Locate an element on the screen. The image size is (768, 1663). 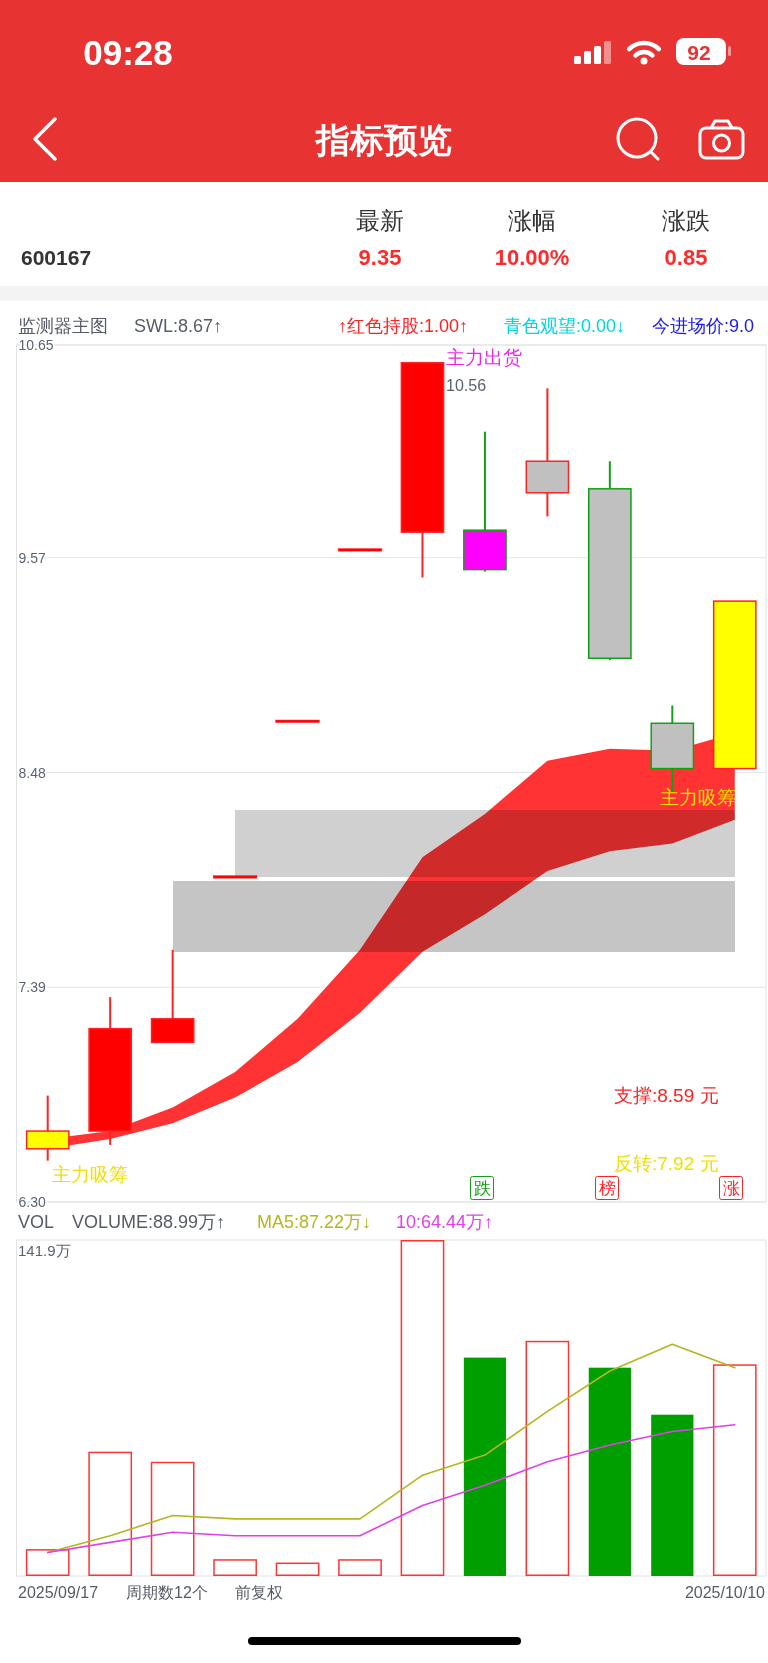
chart-title: VOL is located at coordinates (36, 1222).